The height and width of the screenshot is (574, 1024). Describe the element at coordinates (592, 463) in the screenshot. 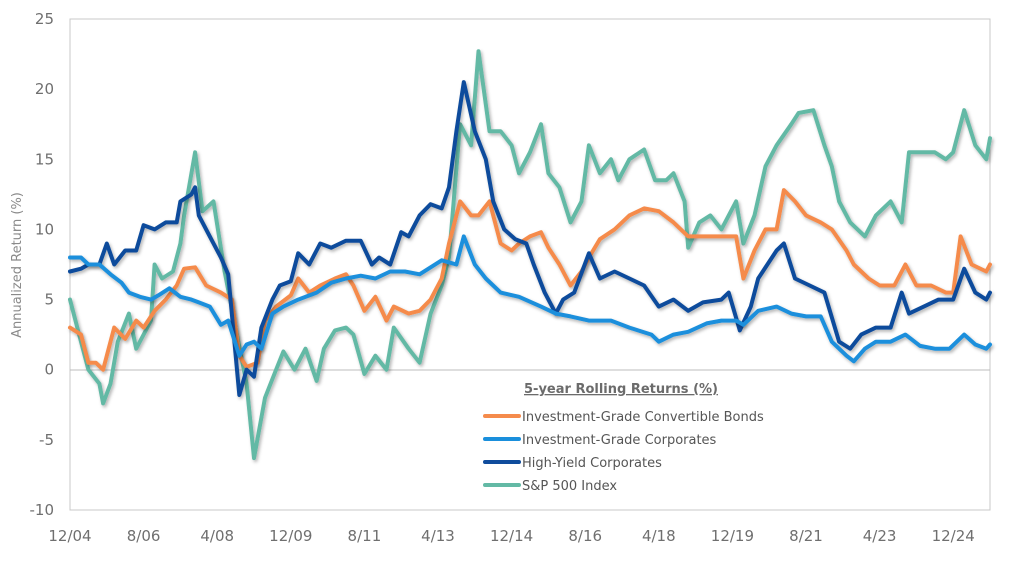

I see `legend-label: High-Yield Corporates` at that location.